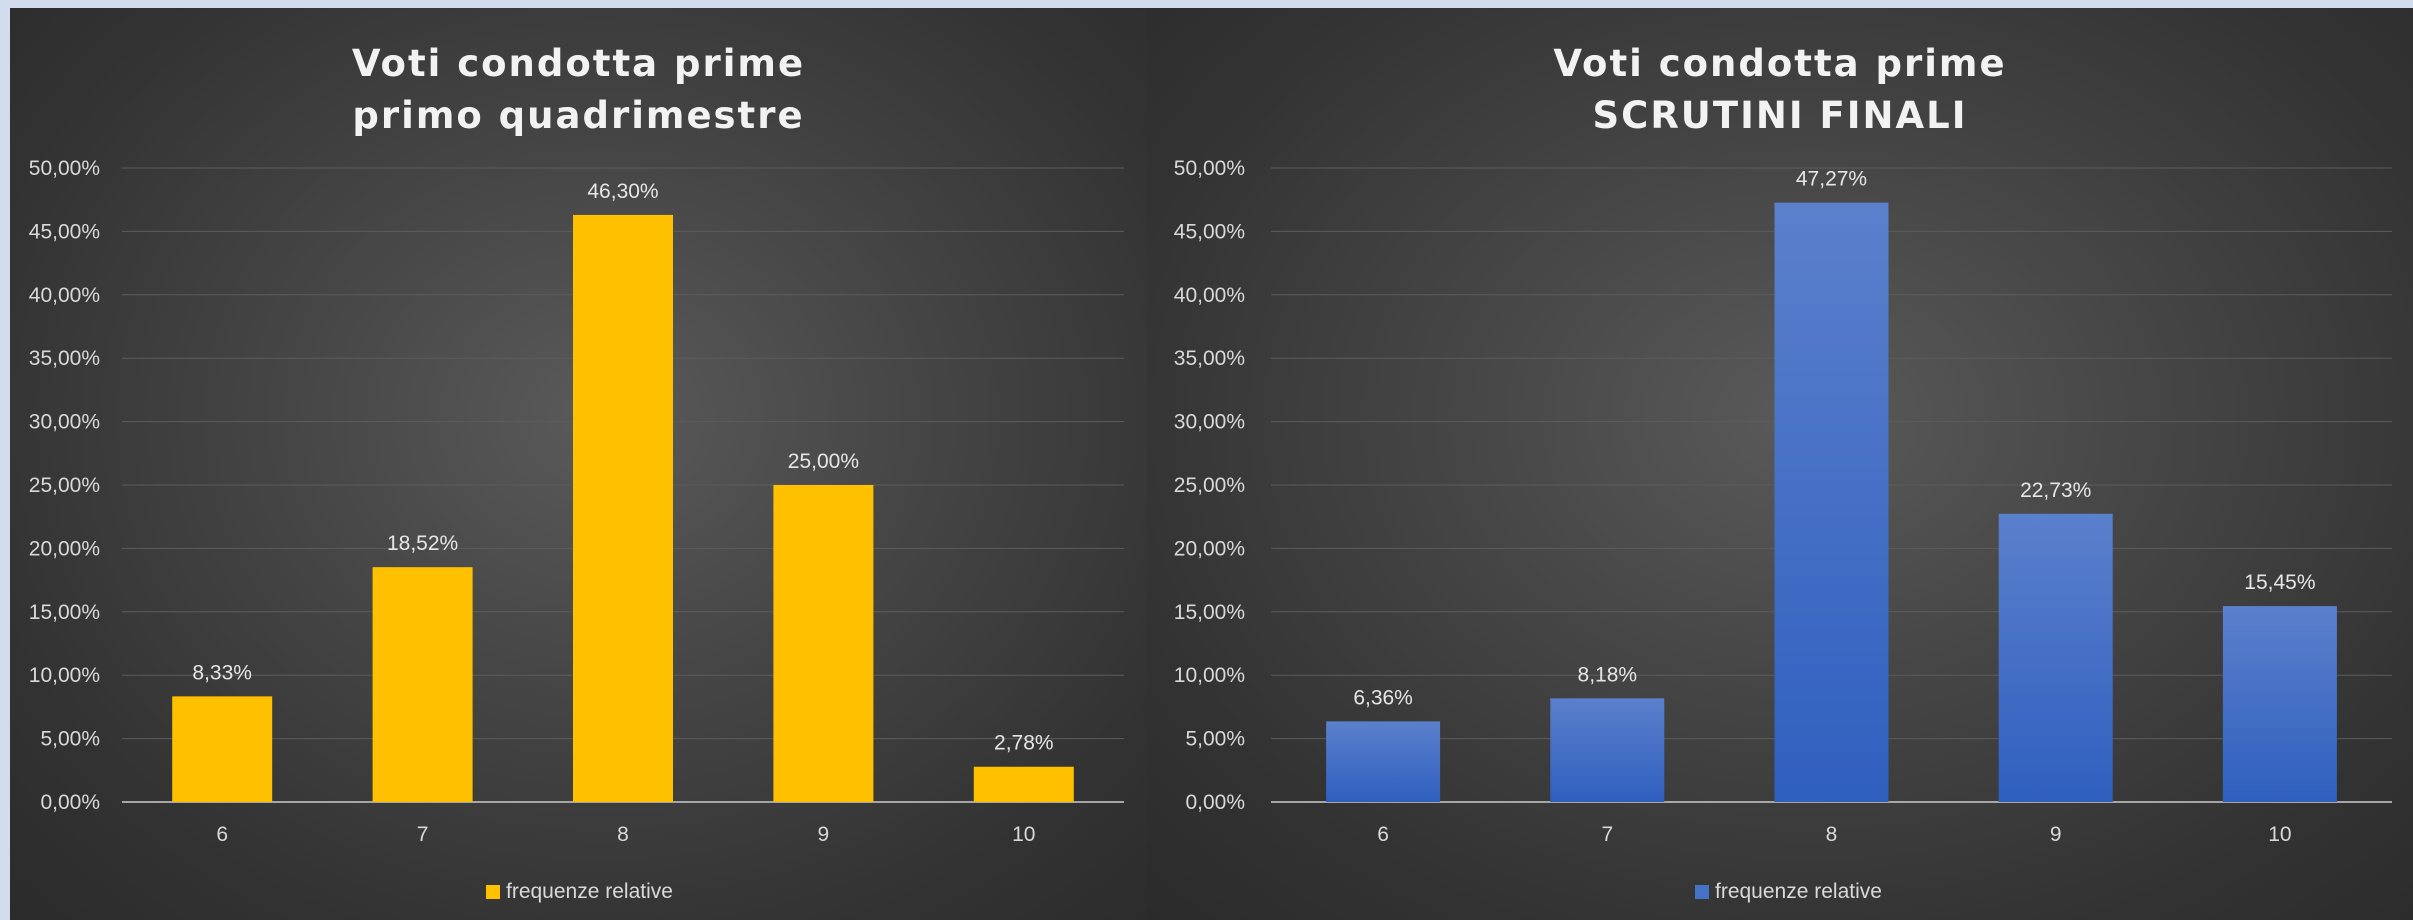  I want to click on chart-title-line-2: primo quadrimestre, so click(578, 115).